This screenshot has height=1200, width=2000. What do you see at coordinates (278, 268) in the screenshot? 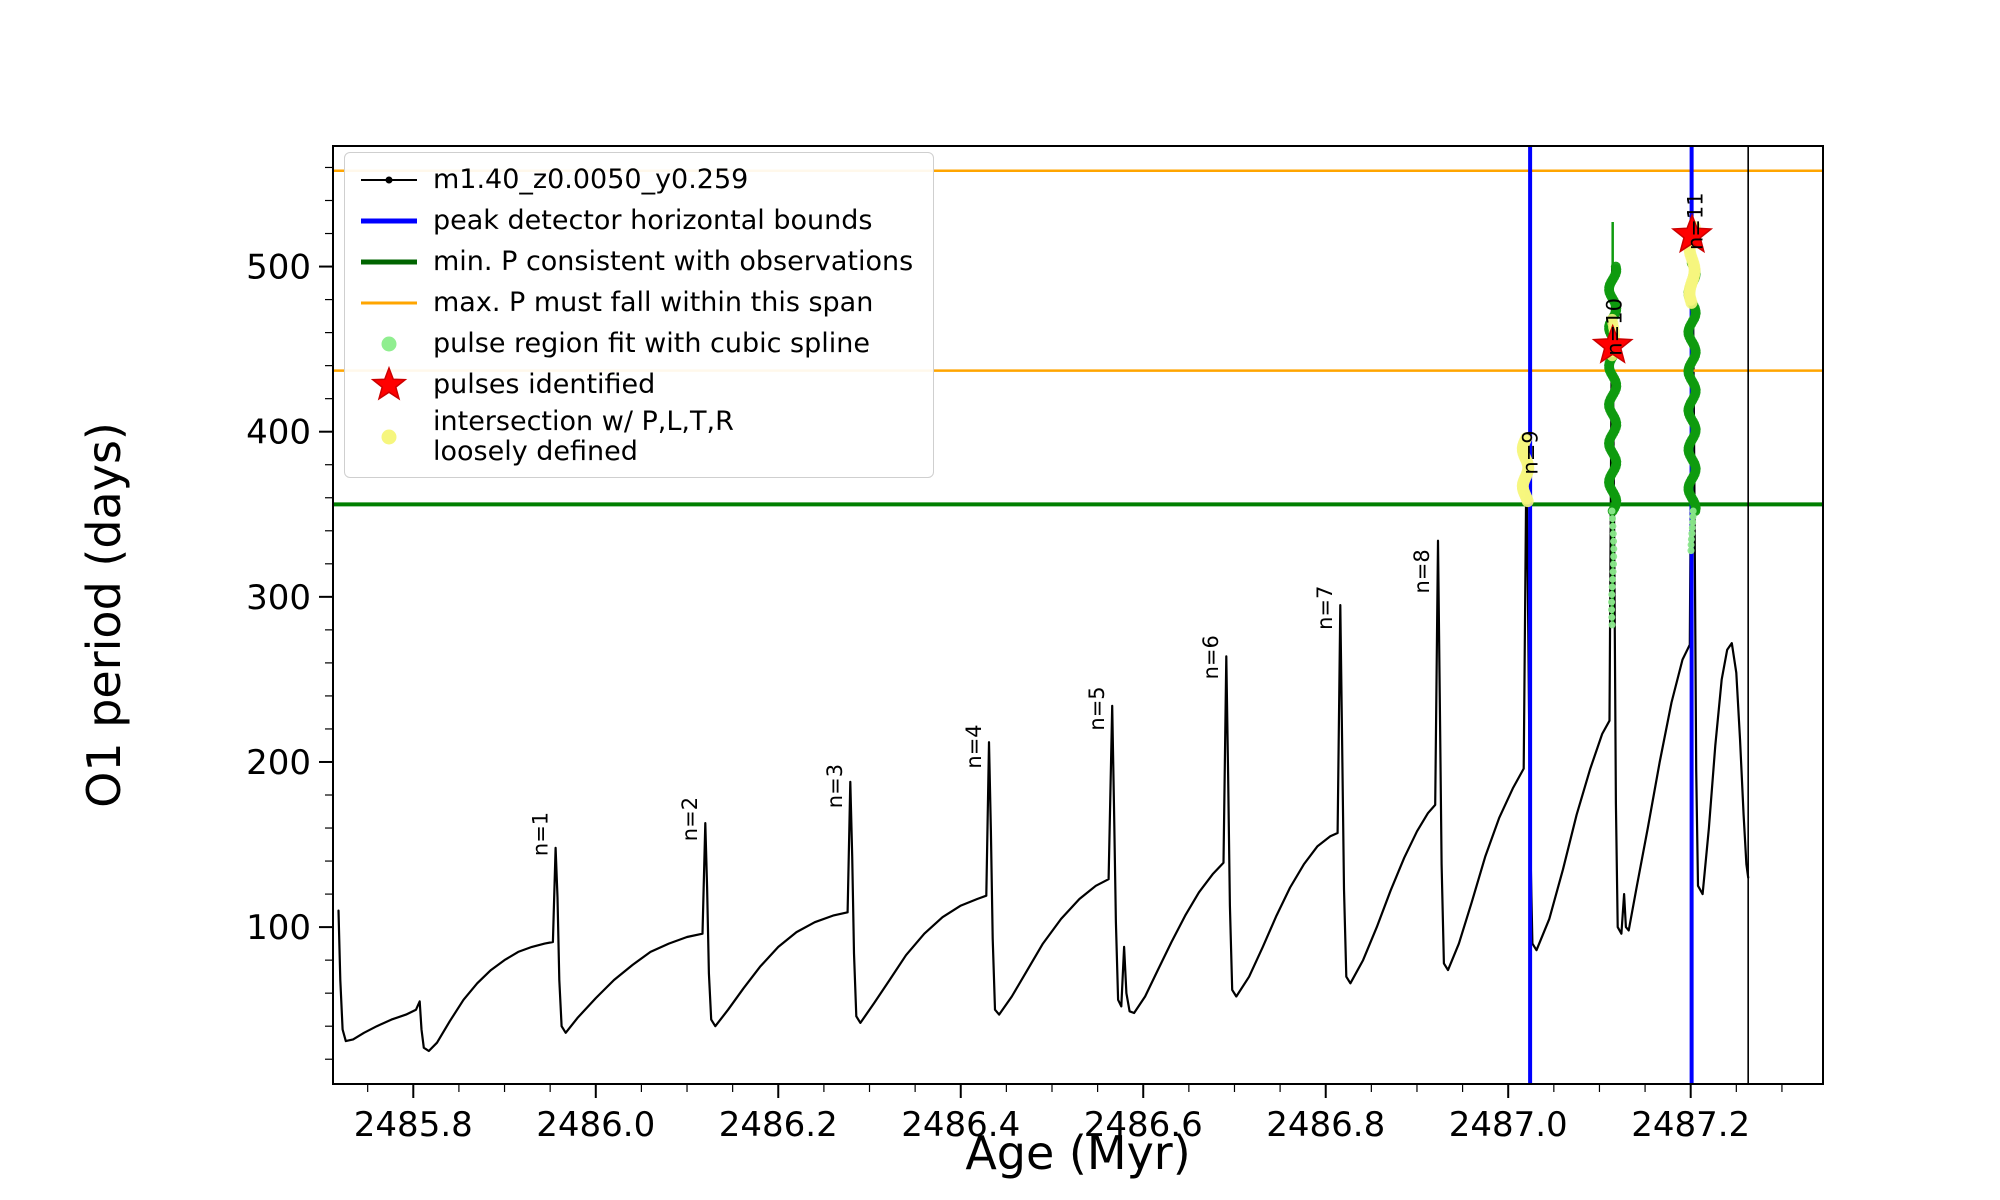
I see `y-tick-label: 500` at bounding box center [278, 268].